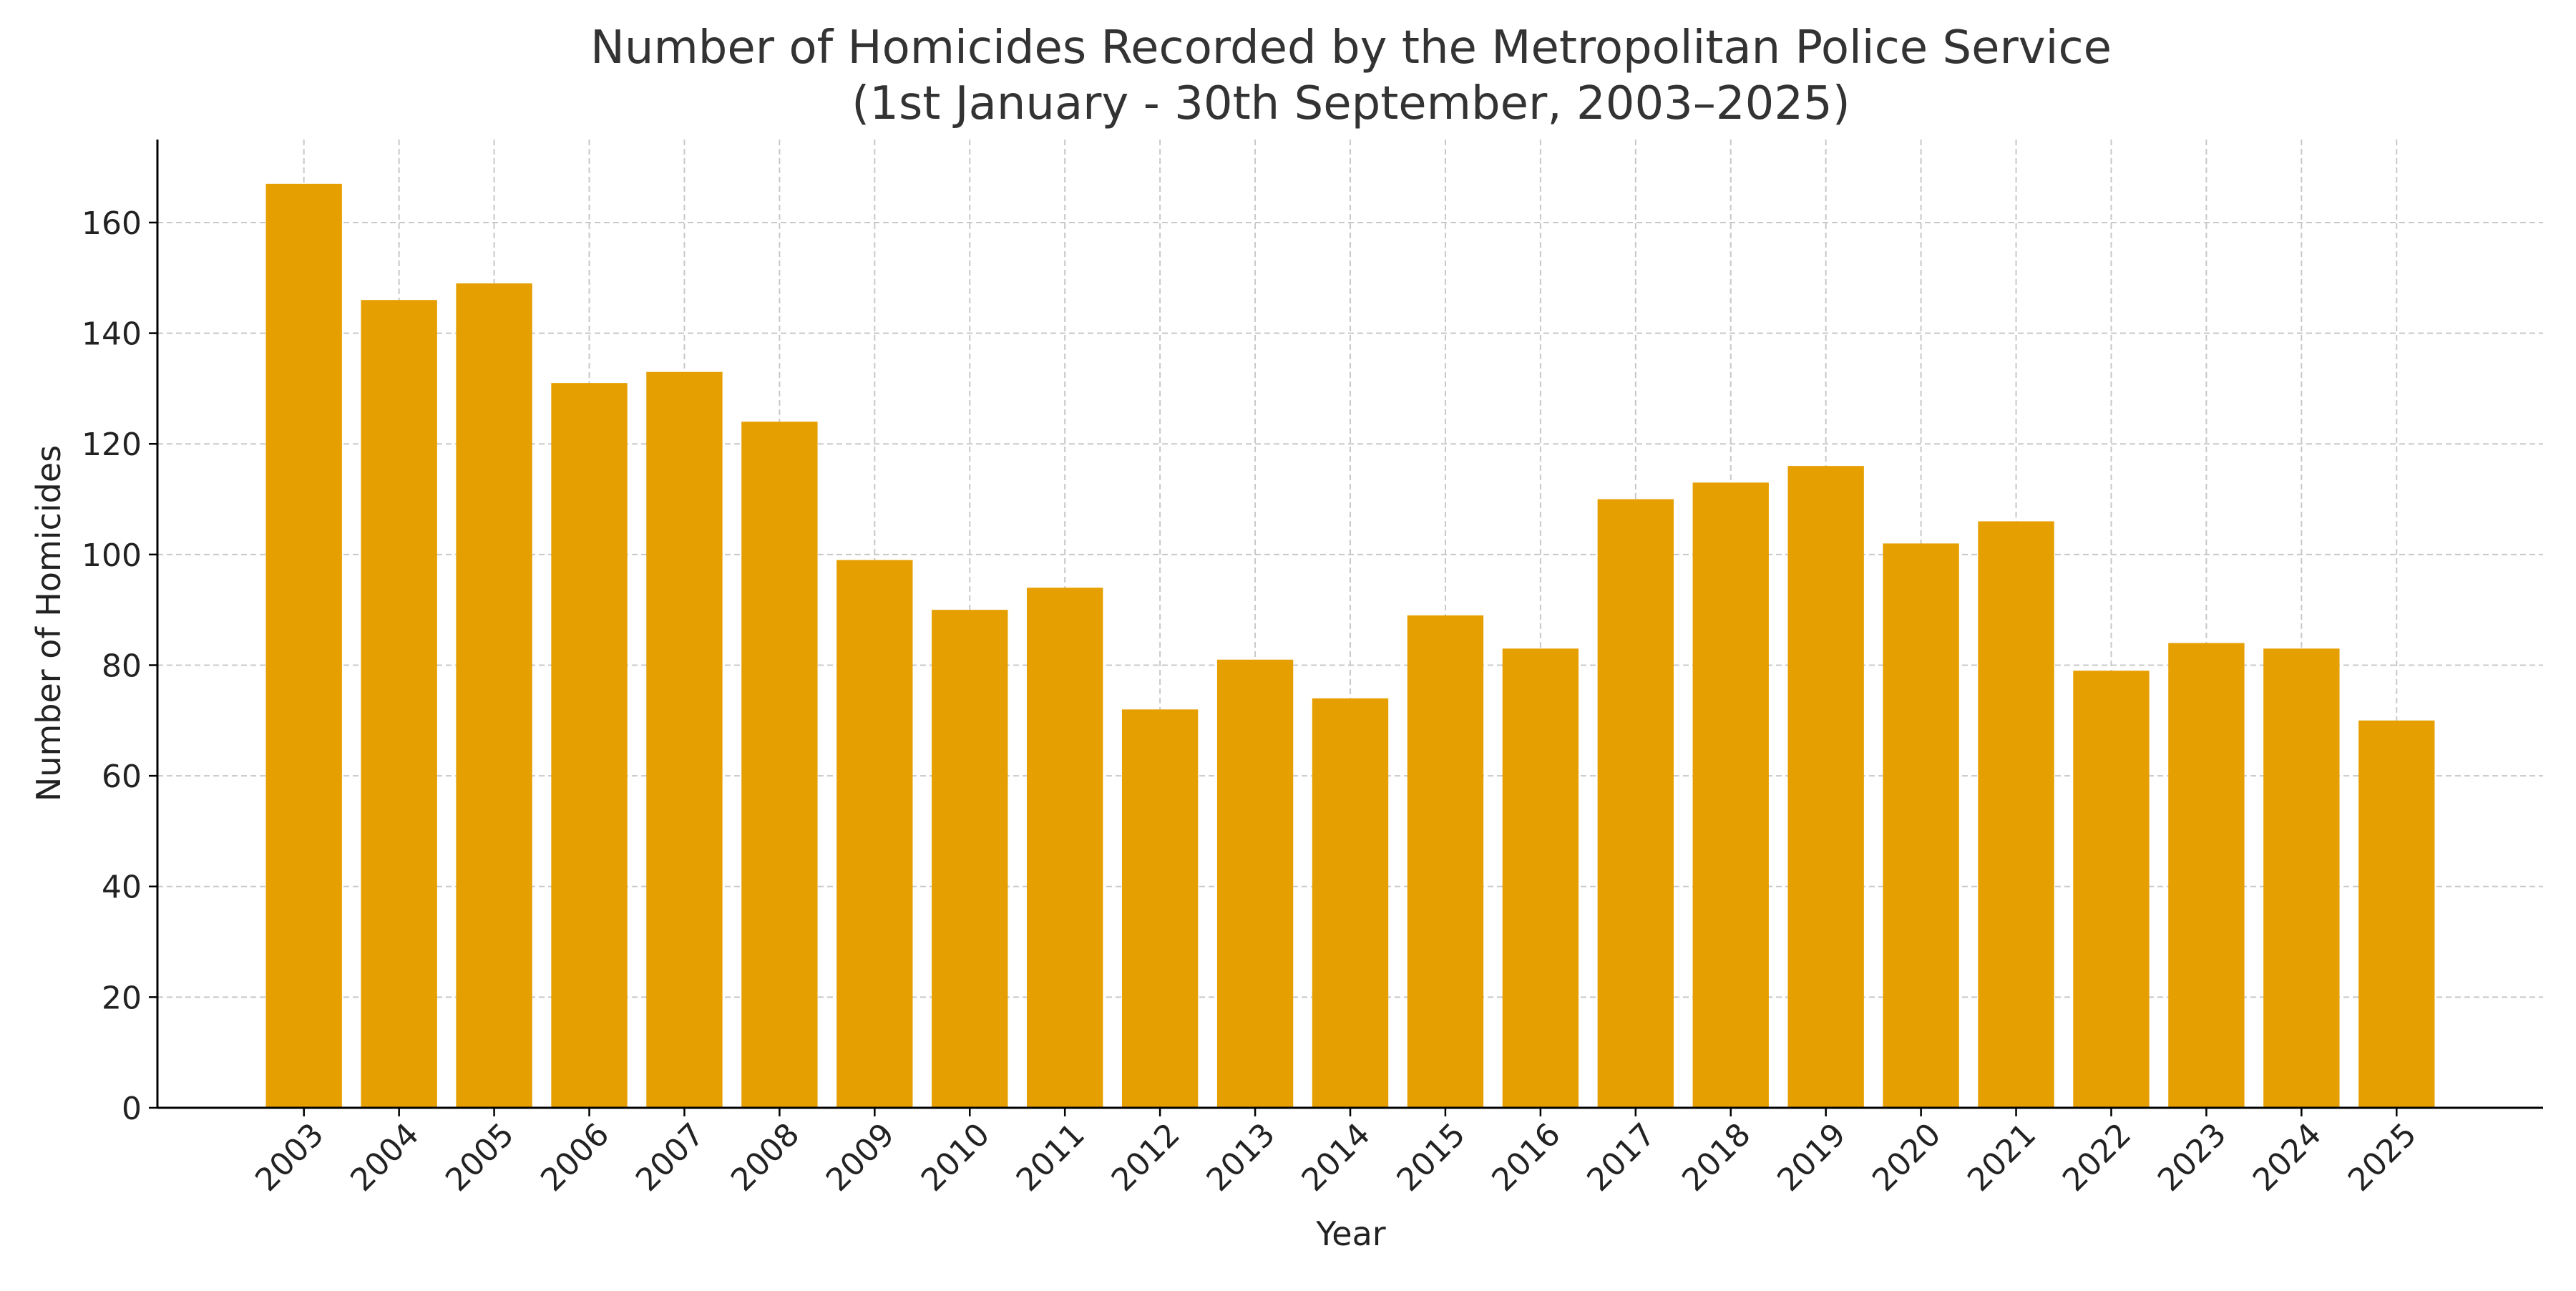 Image resolution: width=2576 pixels, height=1291 pixels. Describe the element at coordinates (132, 1109) in the screenshot. I see `y-tick-label: 0` at that location.